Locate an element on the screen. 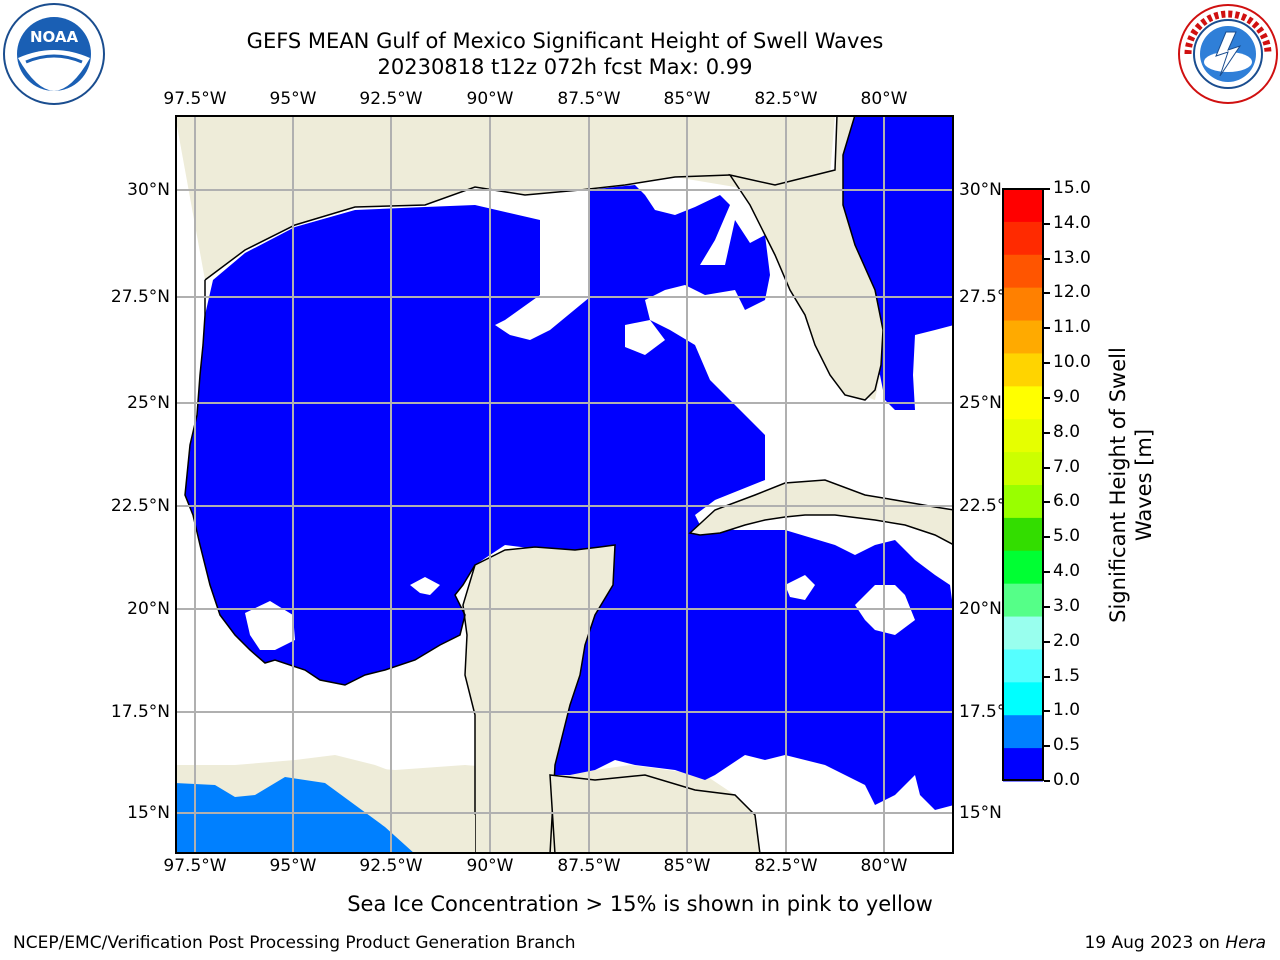 This screenshot has height=960, width=1280. lat-label-right-25: 25°N is located at coordinates (980, 403).